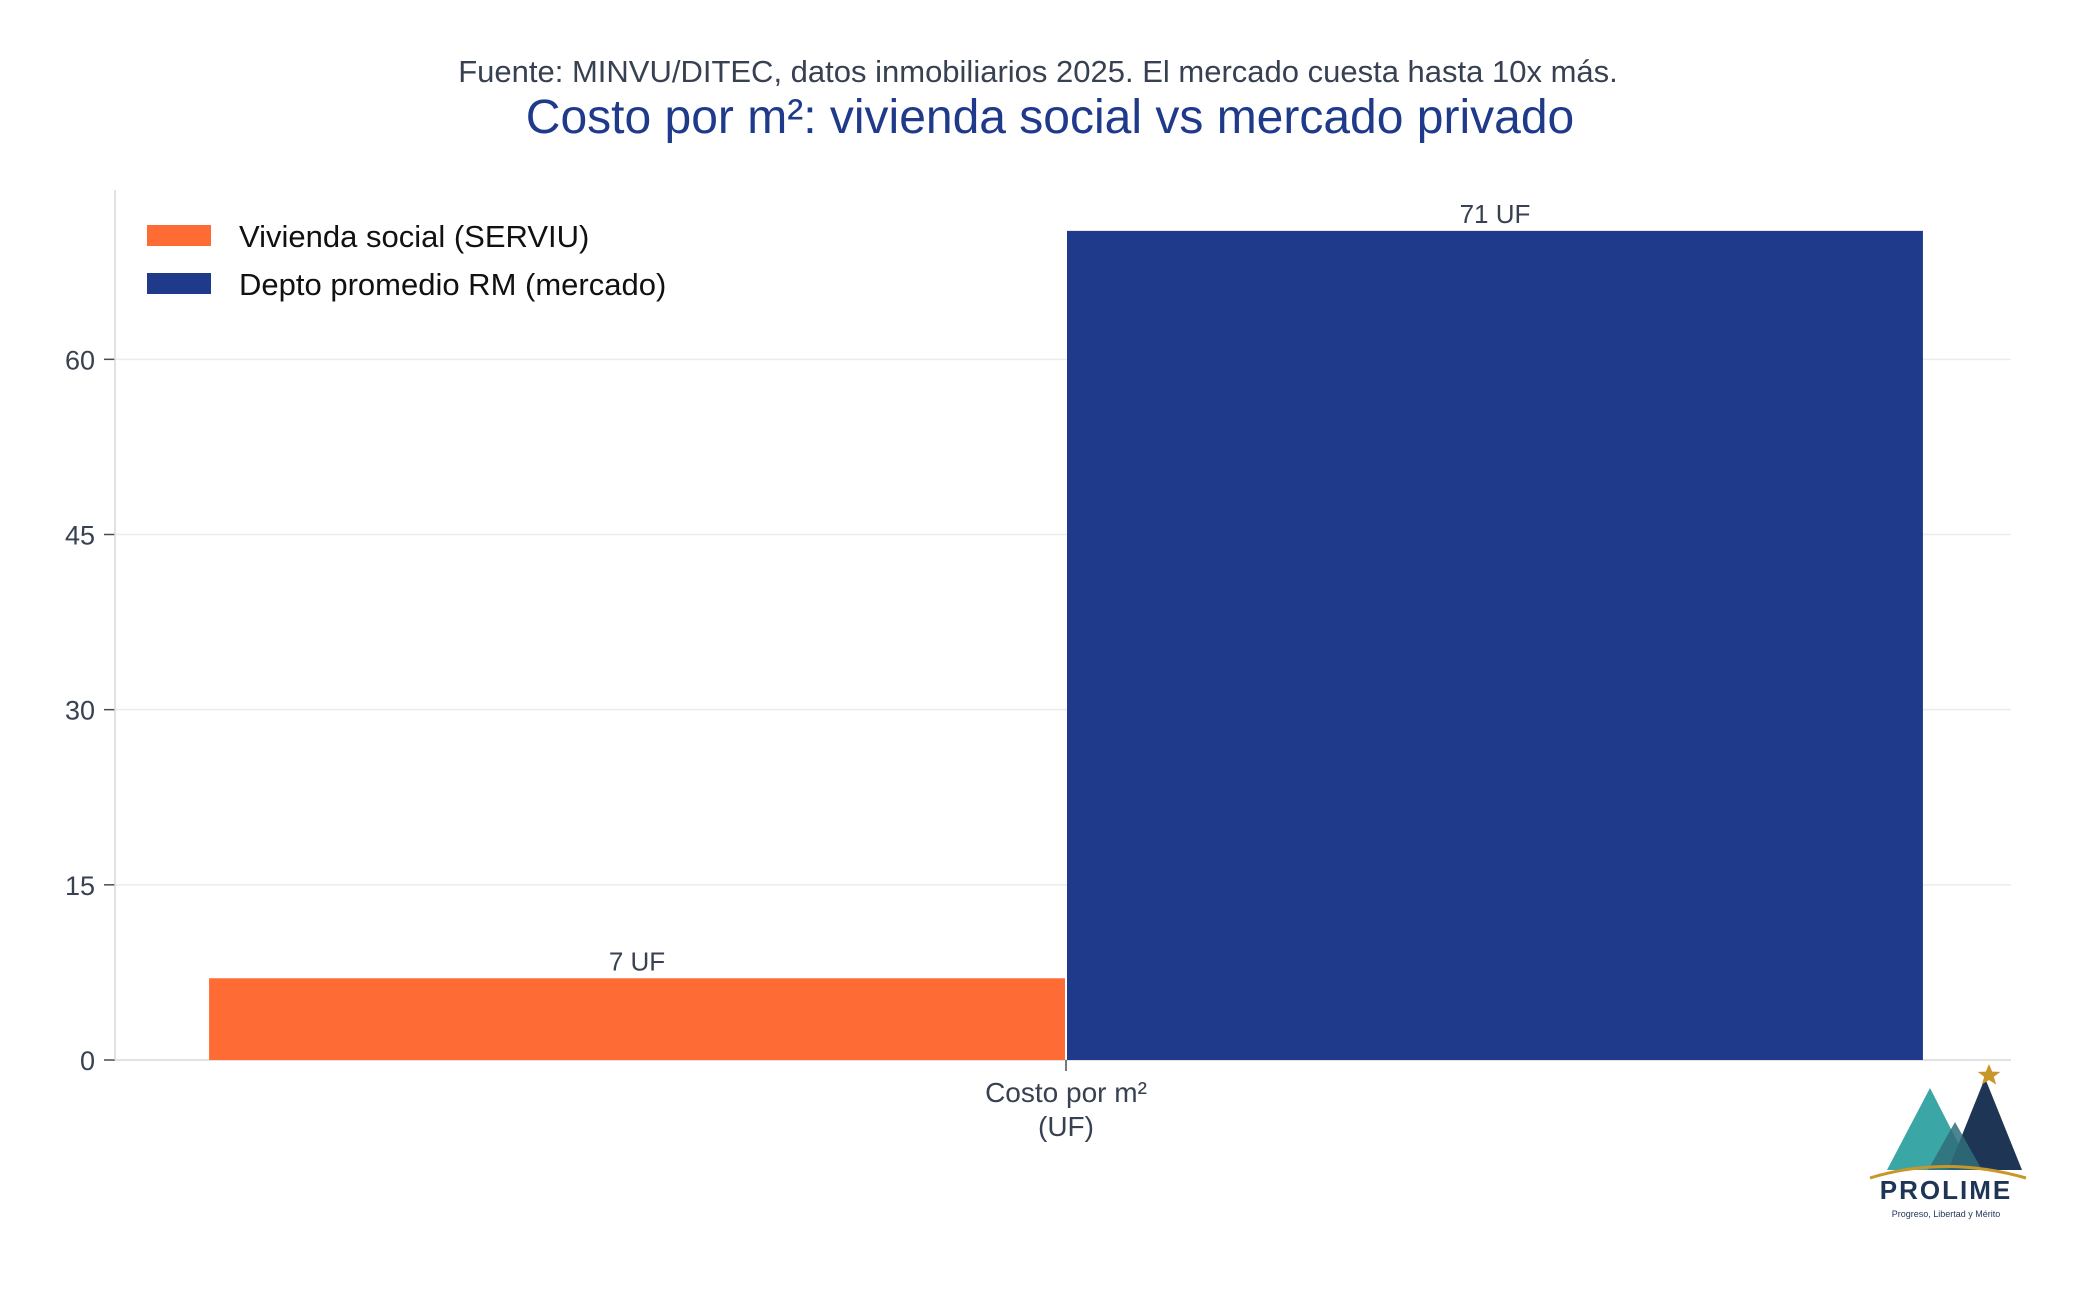 The width and height of the screenshot is (2081, 1289). Describe the element at coordinates (414, 236) in the screenshot. I see `legend-label: Vivienda social (SERVIU)` at that location.